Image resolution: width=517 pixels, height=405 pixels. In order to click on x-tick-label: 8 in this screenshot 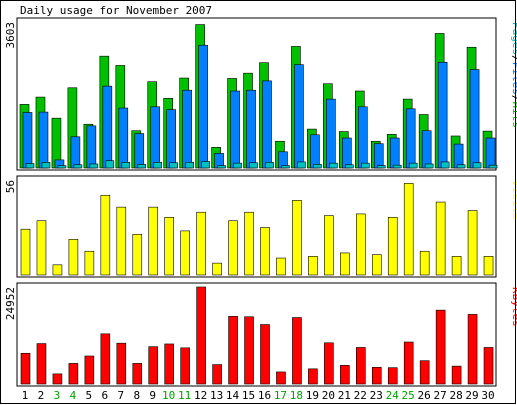, I will do `click(136, 395)`.